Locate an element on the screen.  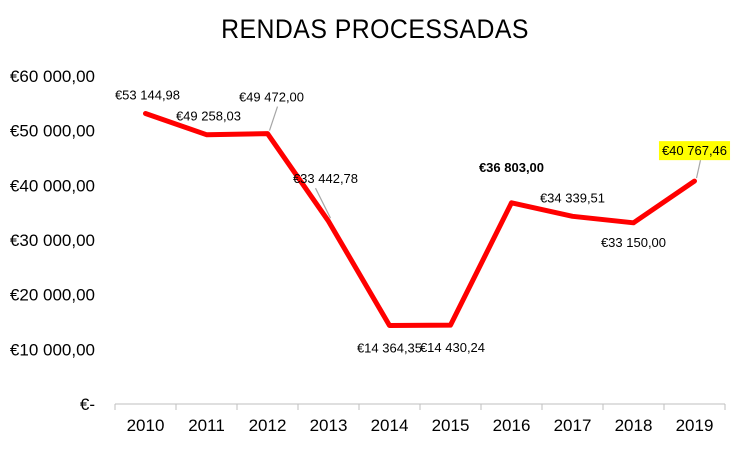
chart-axes is located at coordinates (420, 406).